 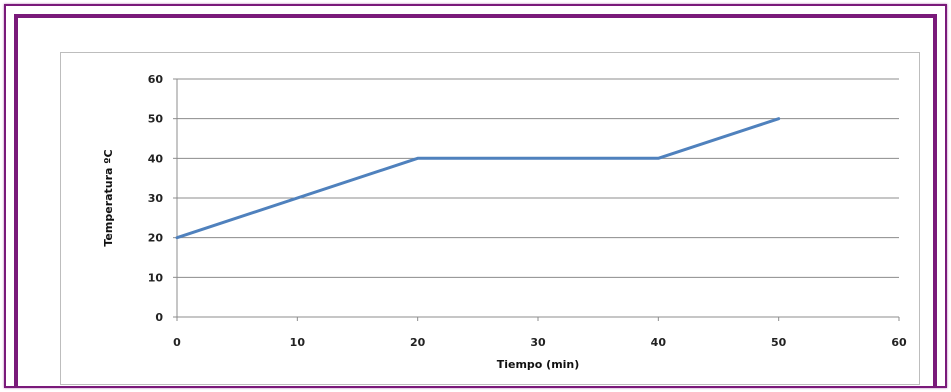 What do you see at coordinates (298, 342) in the screenshot?
I see `x-tick-label: 10` at bounding box center [298, 342].